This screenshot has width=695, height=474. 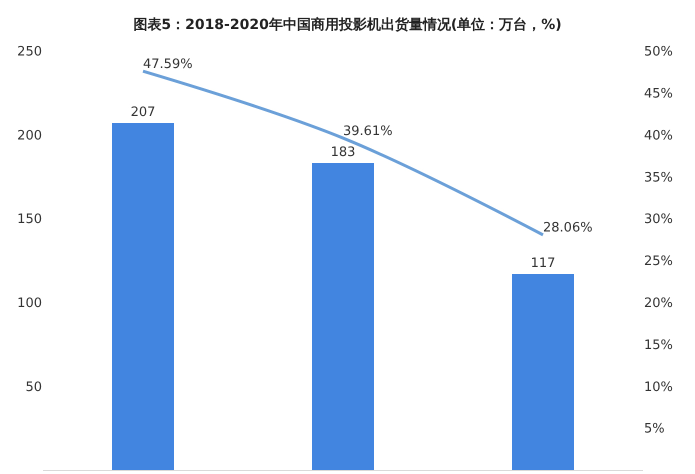 What do you see at coordinates (658, 262) in the screenshot?
I see `y2-tick-label: 25%` at bounding box center [658, 262].